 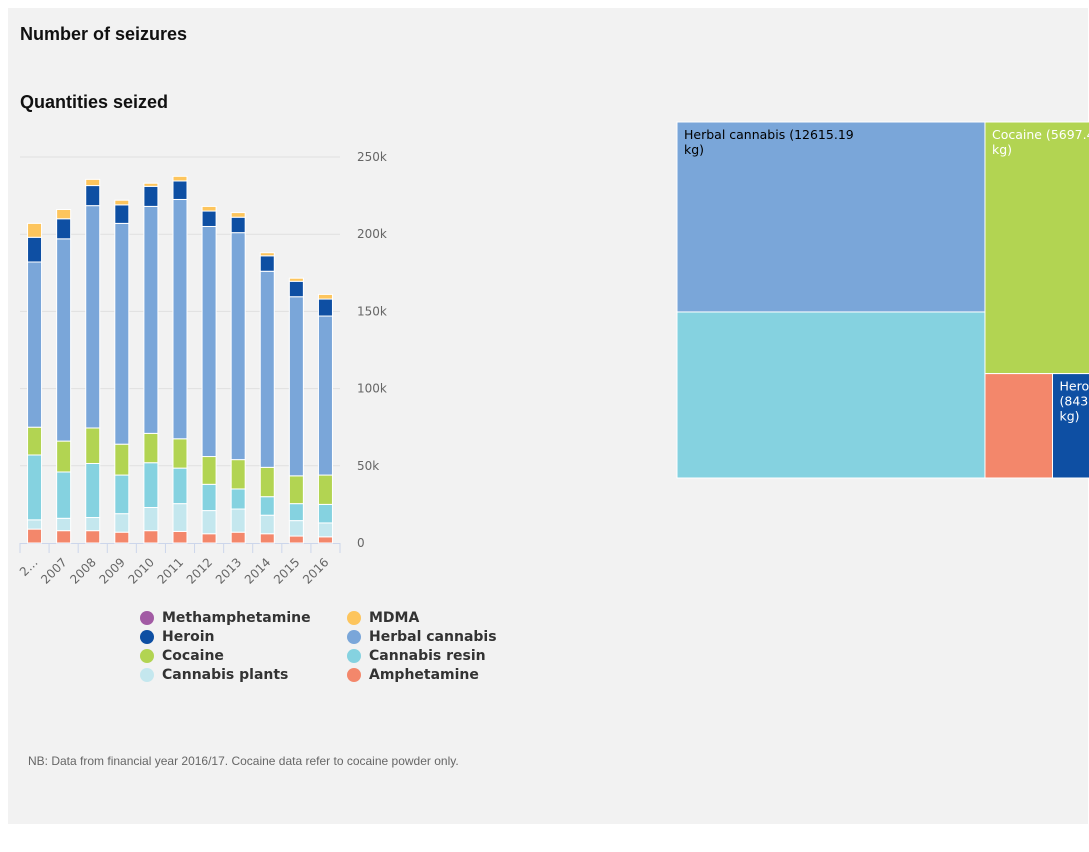 What do you see at coordinates (104, 34) in the screenshot?
I see `seizures-title: Number of seizures` at bounding box center [104, 34].